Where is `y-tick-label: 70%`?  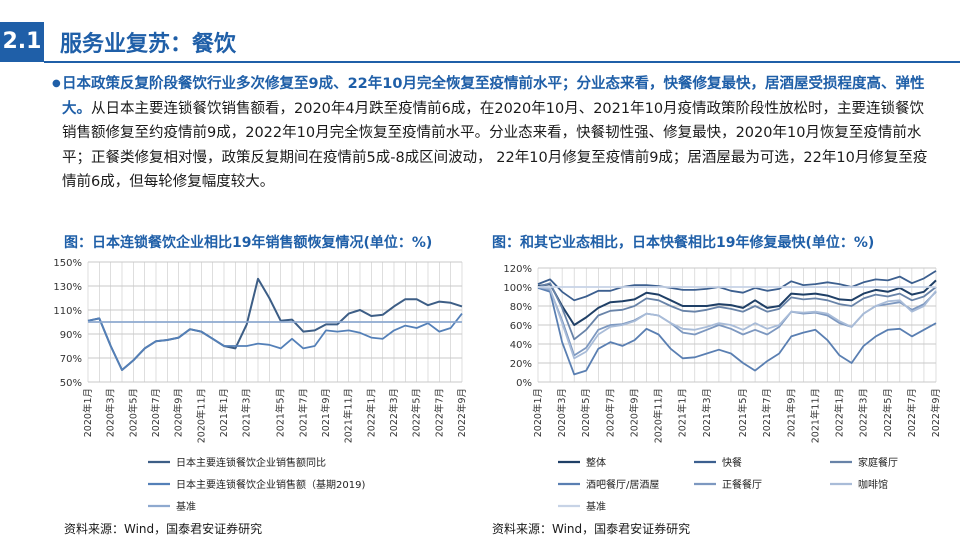
y-tick-label: 70% is located at coordinates (71, 359).